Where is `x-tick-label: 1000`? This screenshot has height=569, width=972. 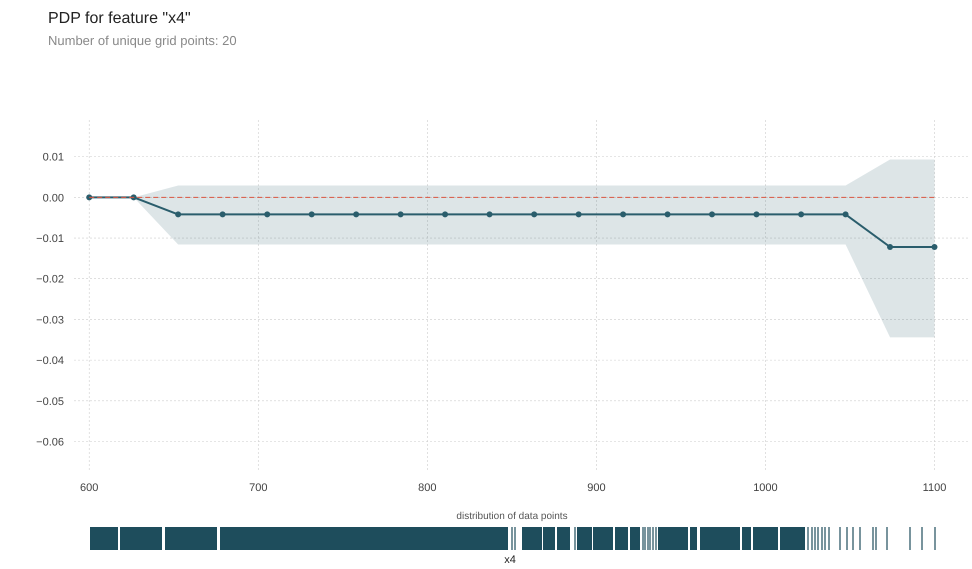 x-tick-label: 1000 is located at coordinates (765, 488).